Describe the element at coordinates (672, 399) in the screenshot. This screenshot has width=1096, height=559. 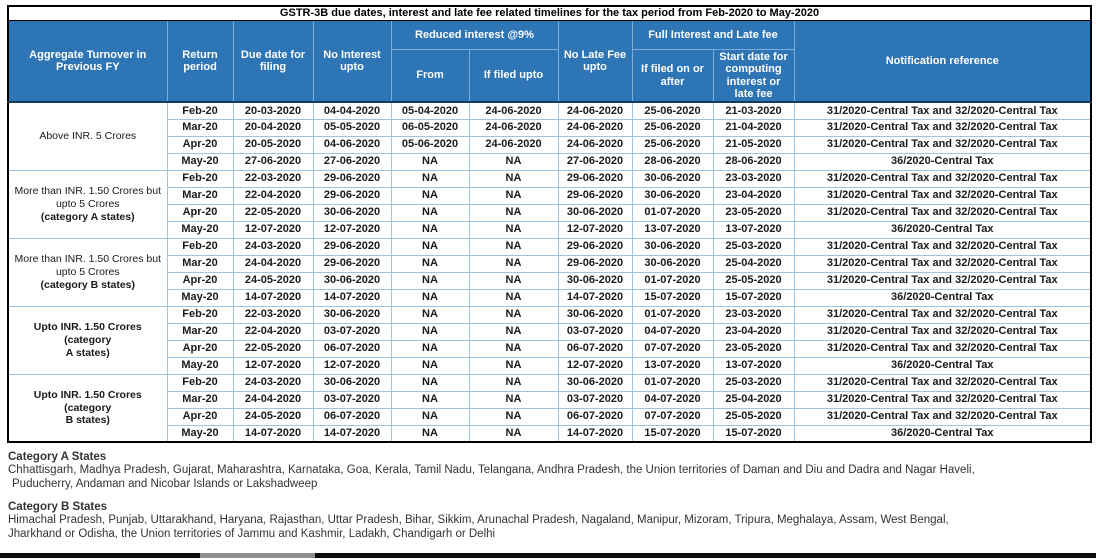
I see `cell-if-filed-on-or-after: 04-07-2020` at that location.